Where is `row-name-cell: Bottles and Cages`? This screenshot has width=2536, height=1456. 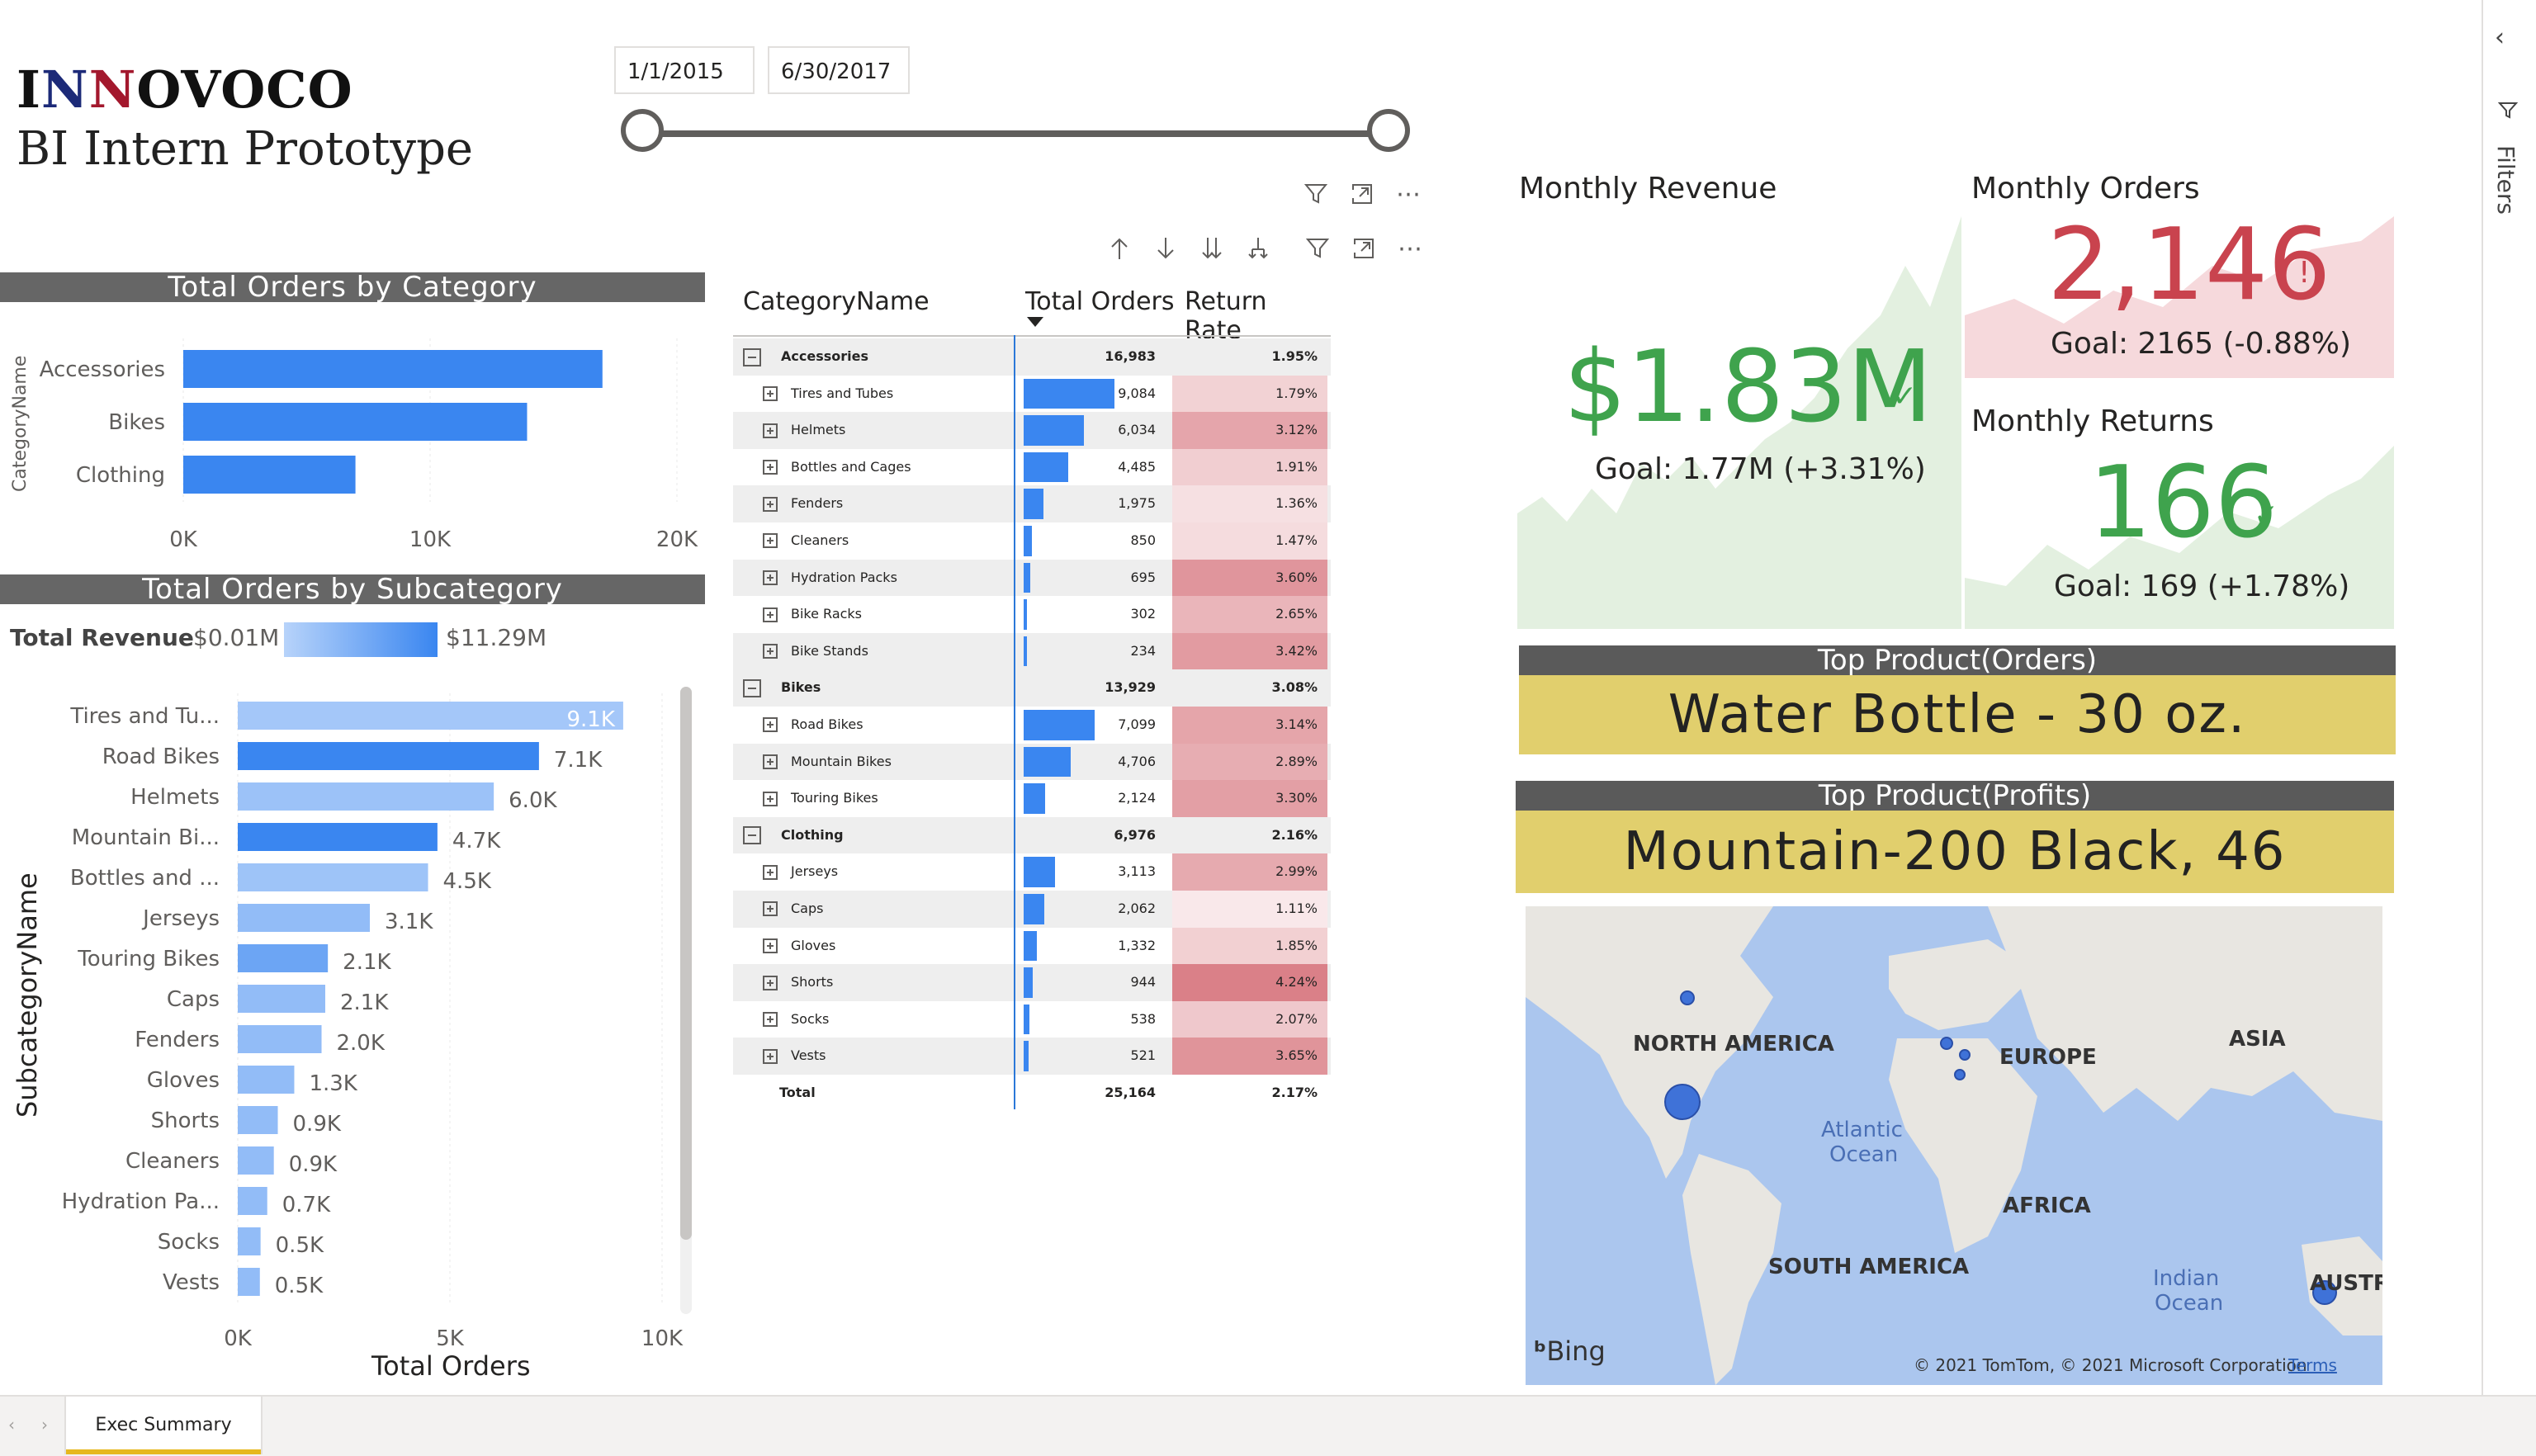 row-name-cell: Bottles and Cages is located at coordinates (888, 467).